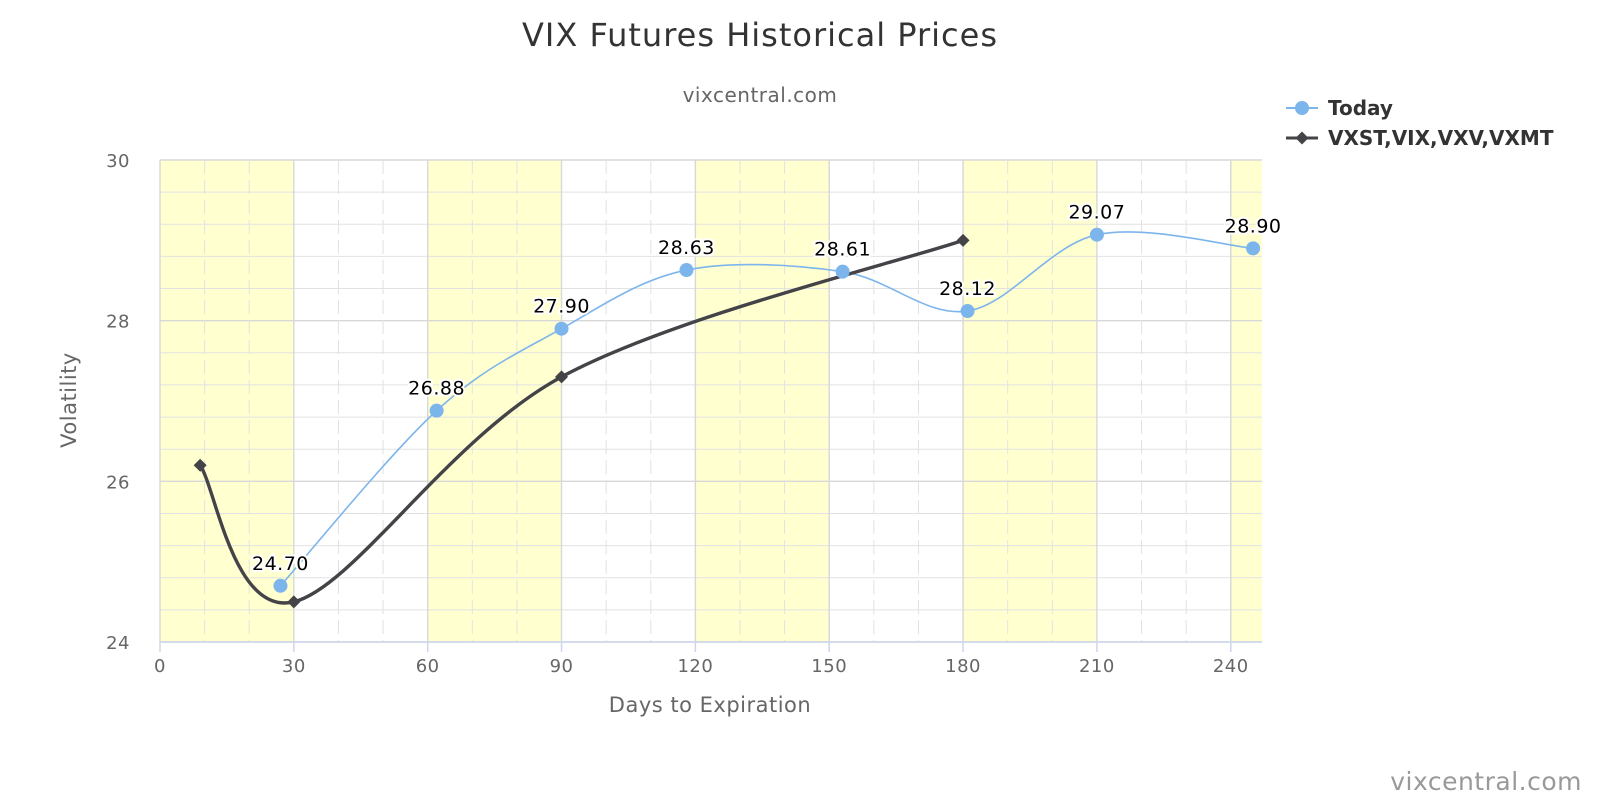 The width and height of the screenshot is (1600, 800). I want to click on legend-label-vix-term: VXST,VIX,VXV,VXMT, so click(1441, 138).